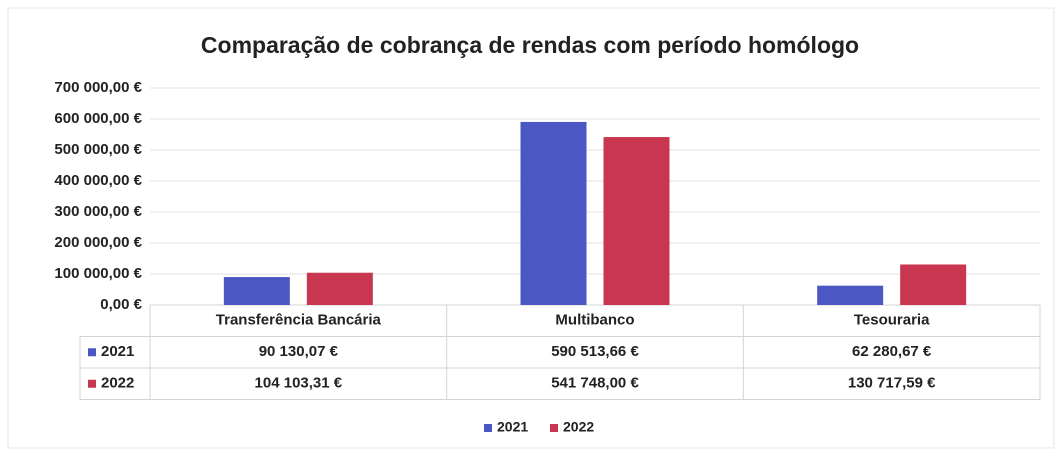 The image size is (1059, 455). Describe the element at coordinates (98, 242) in the screenshot. I see `y-tick-label: 200 000,00 €` at that location.